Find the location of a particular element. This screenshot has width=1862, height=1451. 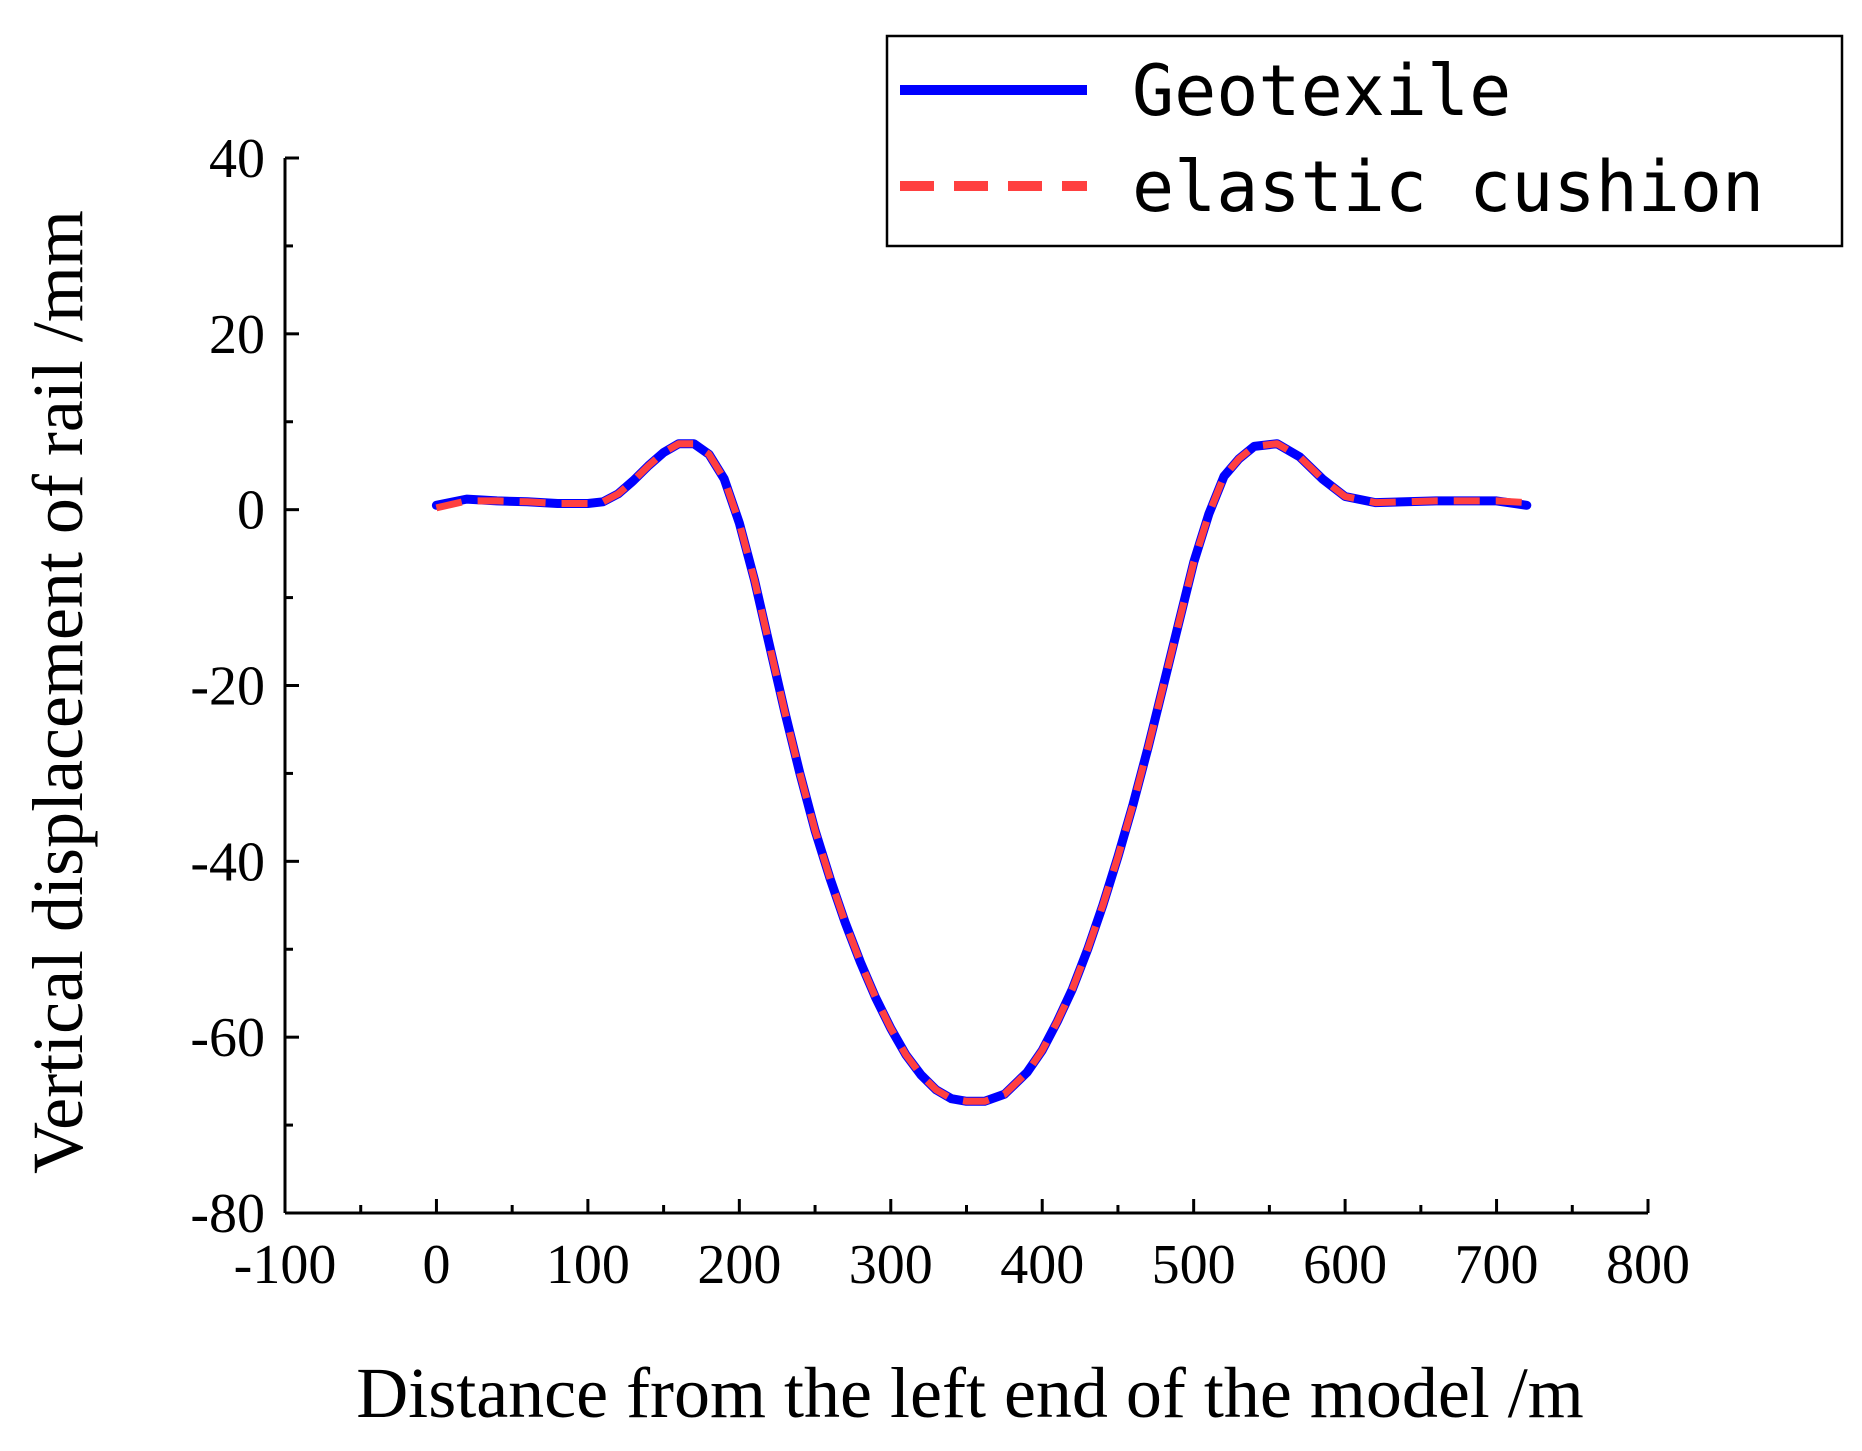

legend-box is located at coordinates (1364, 141).